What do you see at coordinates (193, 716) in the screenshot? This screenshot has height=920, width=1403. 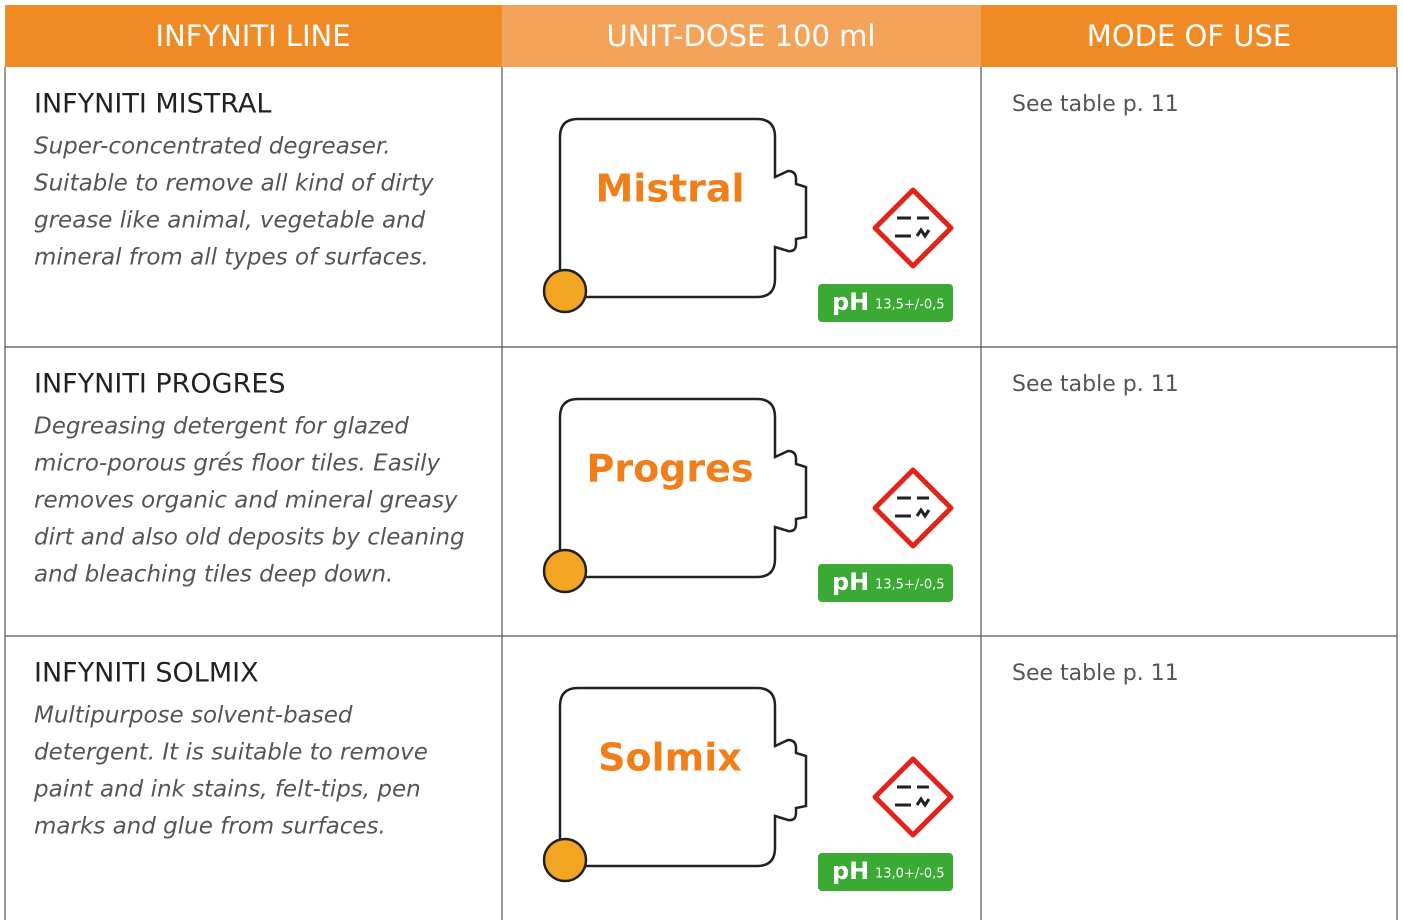 I see `product-description: Multipurpose solvent-based` at bounding box center [193, 716].